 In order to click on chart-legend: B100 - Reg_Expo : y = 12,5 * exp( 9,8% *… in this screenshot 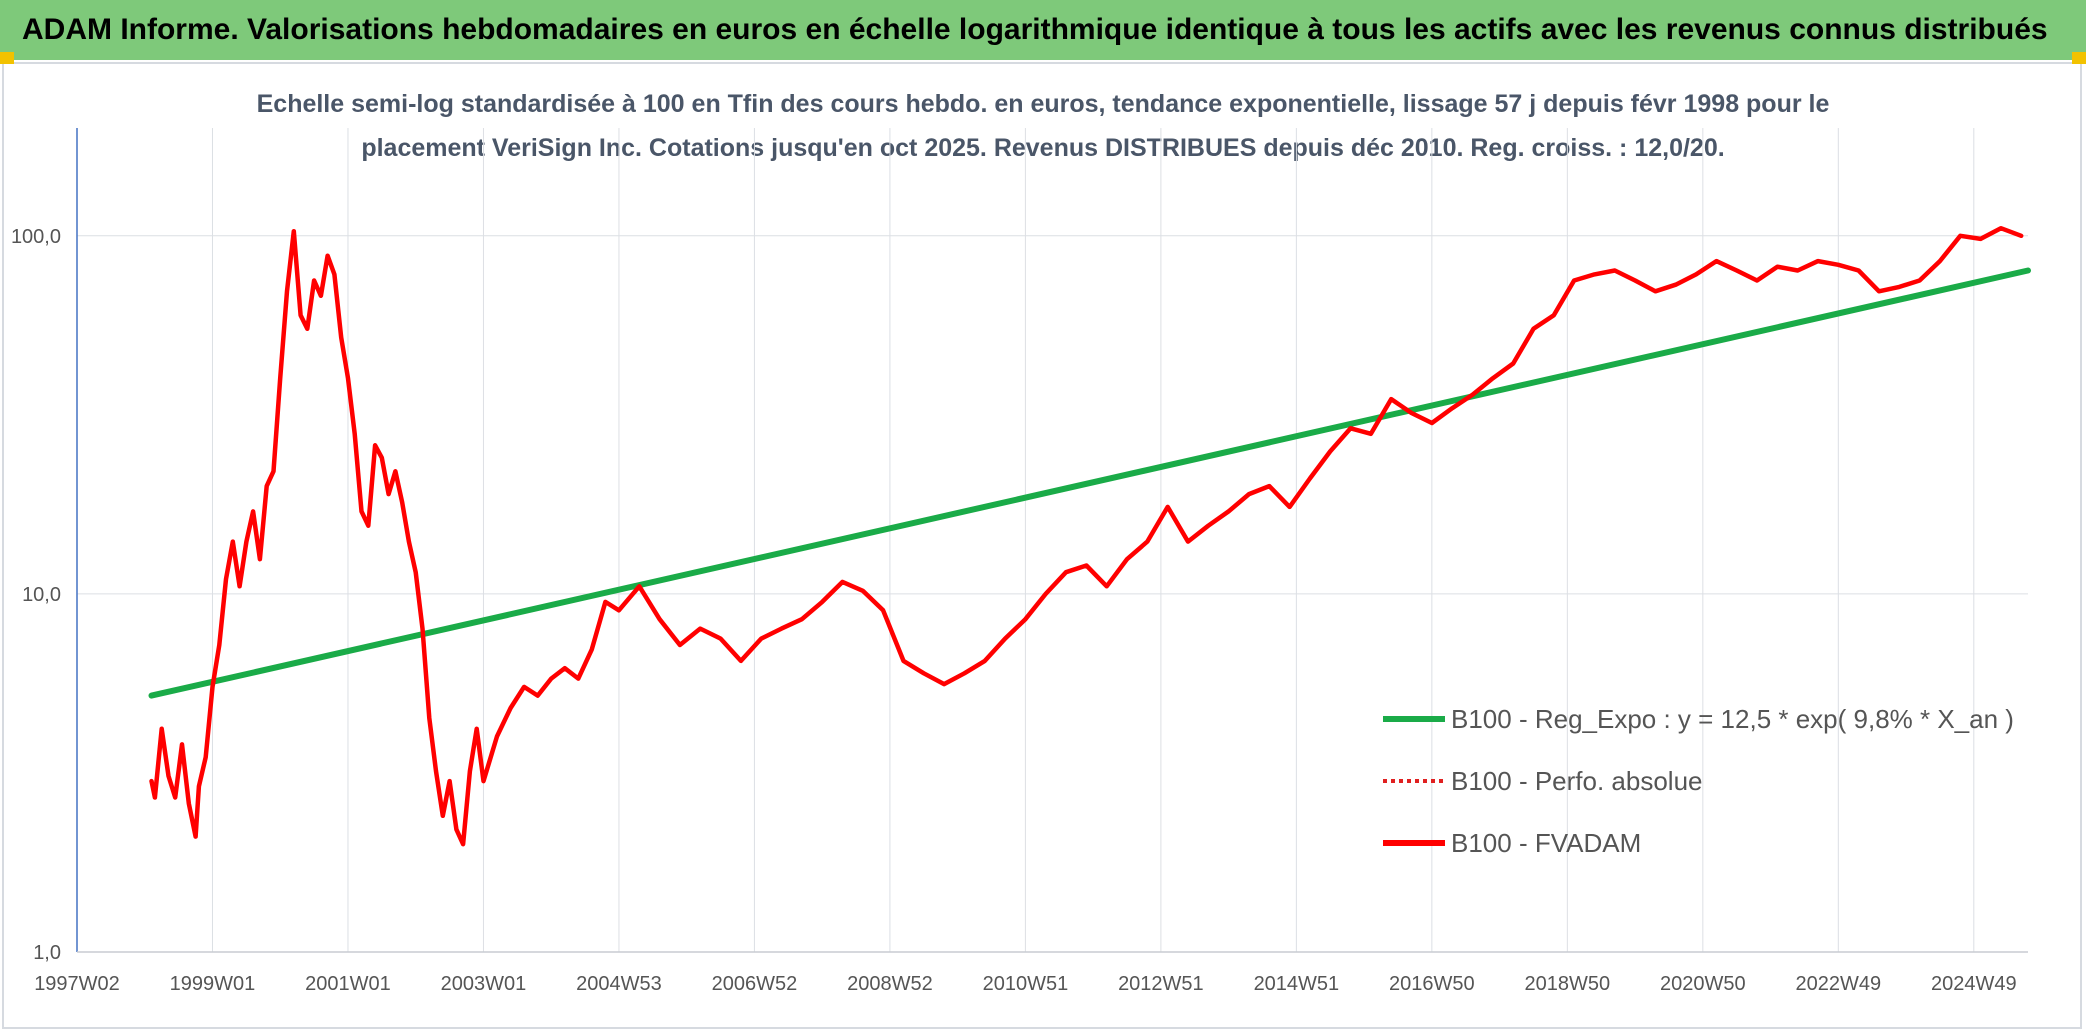, I will do `click(1698, 781)`.